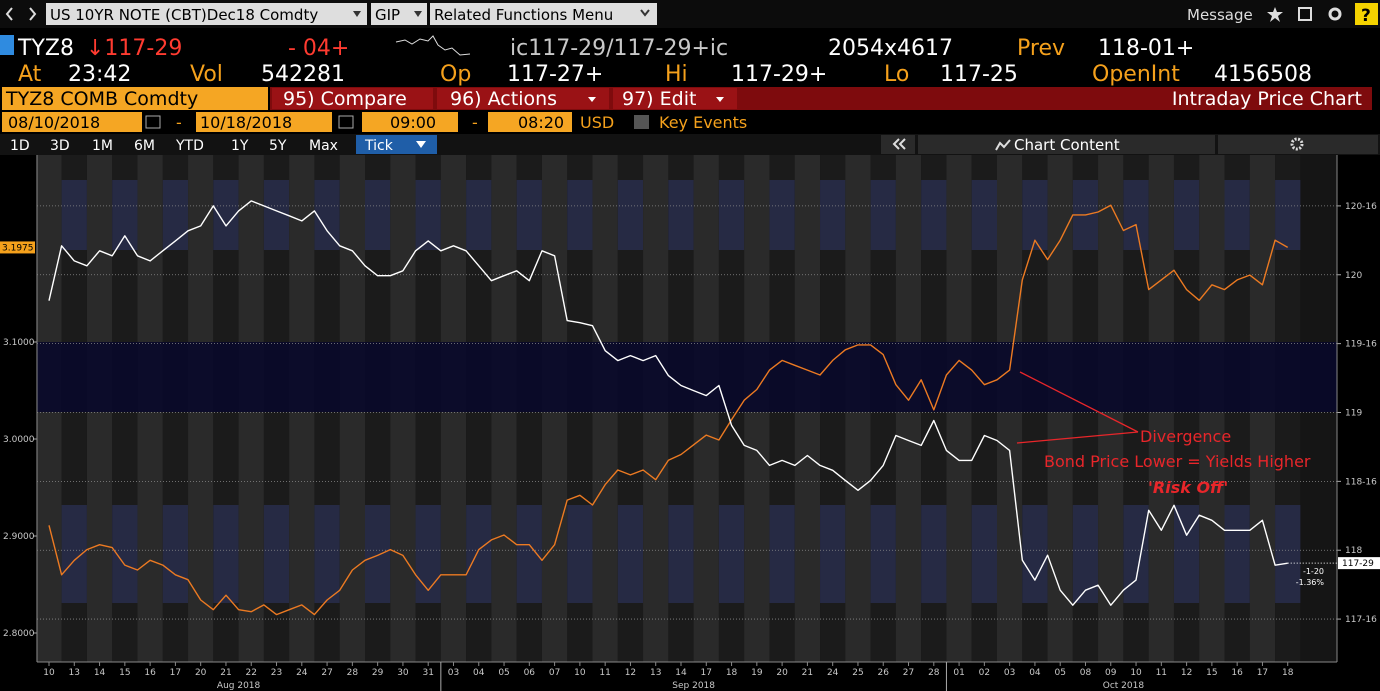  Describe the element at coordinates (1124, 686) in the screenshot. I see `month-label: Oct 2018` at that location.